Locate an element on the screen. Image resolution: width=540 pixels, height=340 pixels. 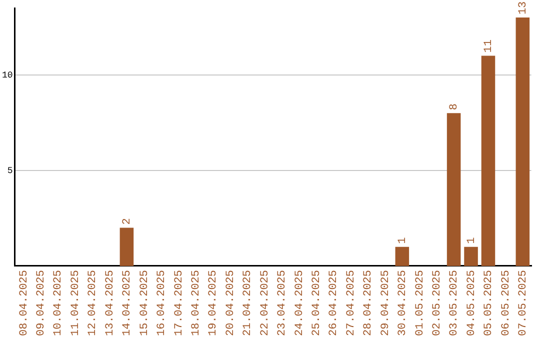
x-tick-label: 15.04.2025 is located at coordinates (144, 303).